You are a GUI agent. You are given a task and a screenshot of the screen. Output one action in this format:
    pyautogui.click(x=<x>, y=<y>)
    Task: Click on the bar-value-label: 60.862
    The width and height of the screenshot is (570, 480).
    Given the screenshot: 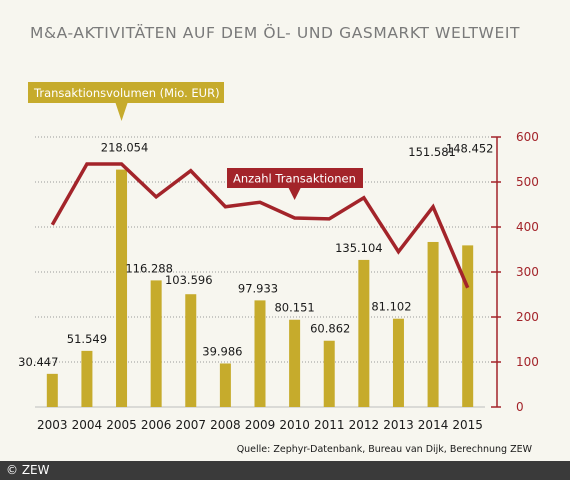 What is the action you would take?
    pyautogui.click(x=330, y=329)
    